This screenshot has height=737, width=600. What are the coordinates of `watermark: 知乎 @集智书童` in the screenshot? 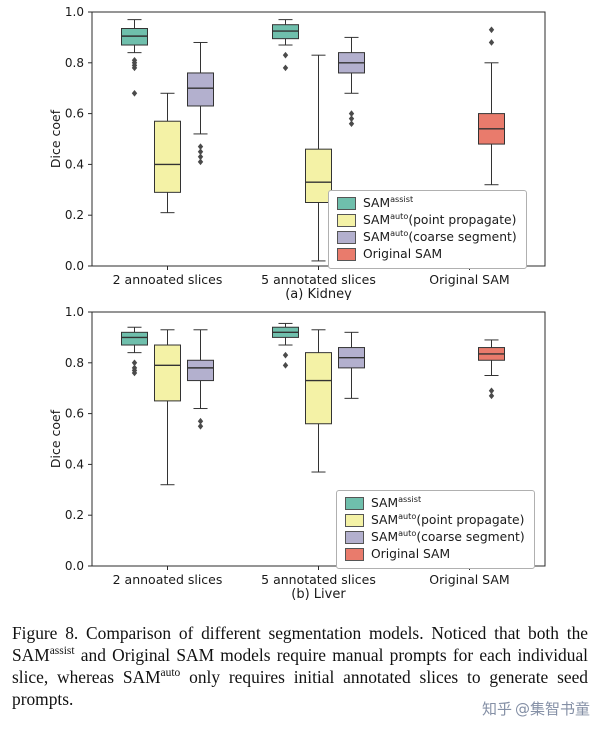 It's located at (536, 708).